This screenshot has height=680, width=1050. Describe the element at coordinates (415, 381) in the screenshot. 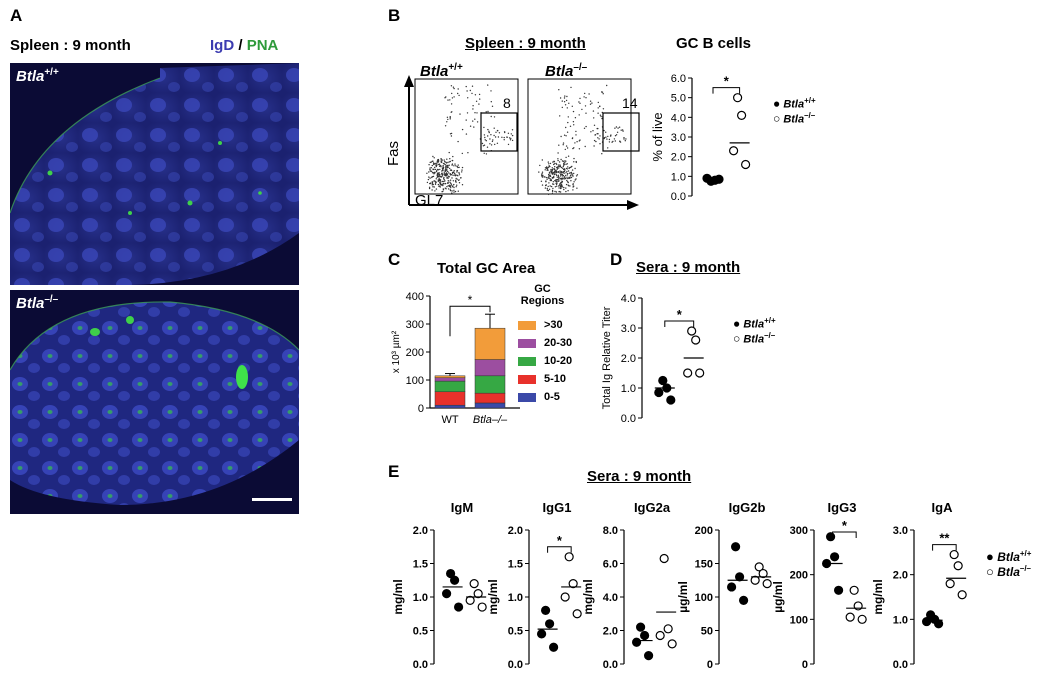

I see `y-tick-label: 100` at that location.